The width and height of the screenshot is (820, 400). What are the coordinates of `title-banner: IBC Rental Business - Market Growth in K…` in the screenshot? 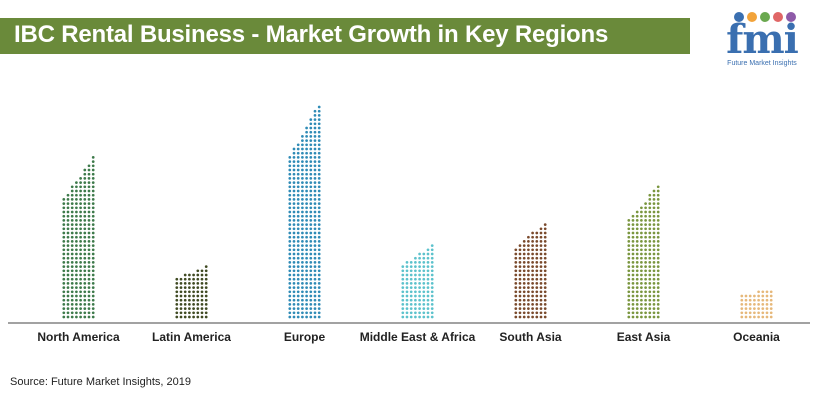 It's located at (345, 36).